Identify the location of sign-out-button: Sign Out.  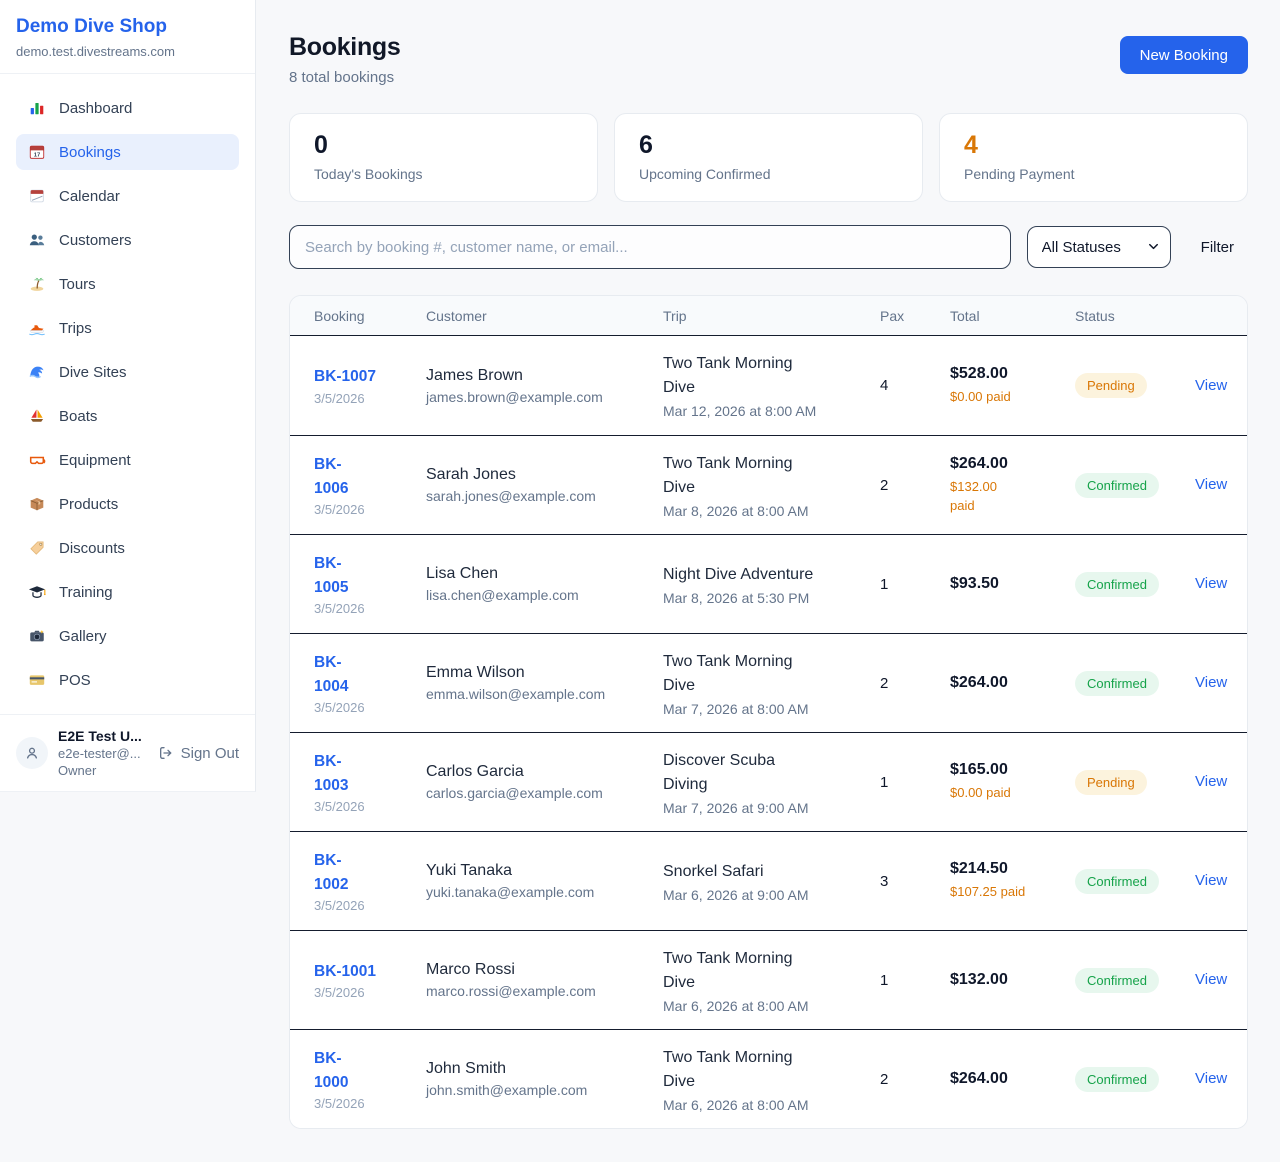
(198, 753).